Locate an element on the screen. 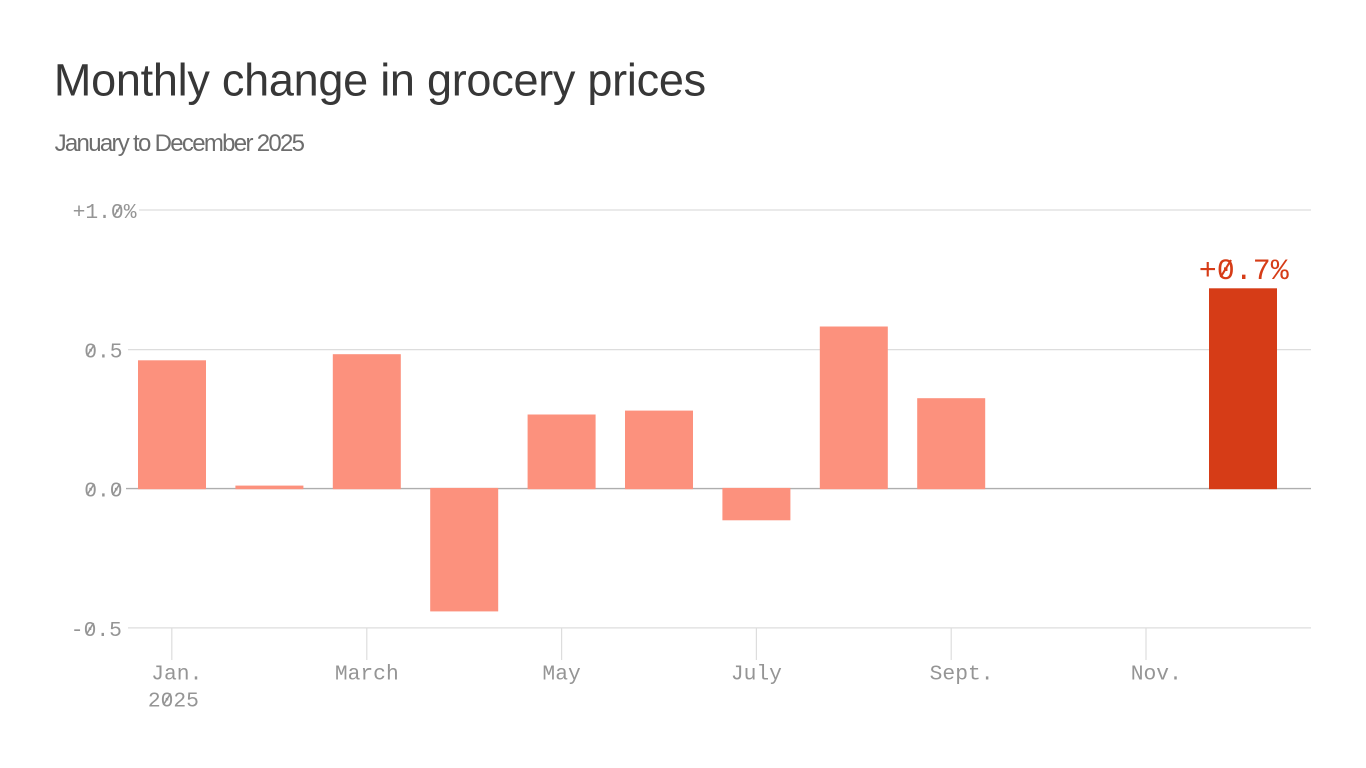 This screenshot has height=768, width=1366. svg-text: January to December 2025 is located at coordinates (180, 143).